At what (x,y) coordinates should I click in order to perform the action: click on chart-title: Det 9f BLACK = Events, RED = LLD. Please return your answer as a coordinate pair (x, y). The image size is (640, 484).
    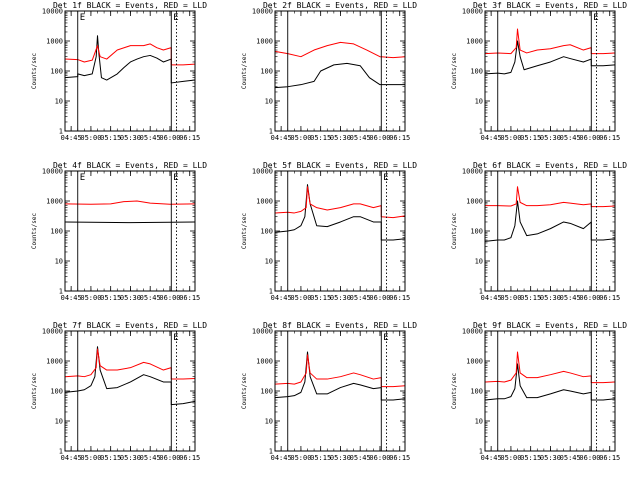
    Looking at the image, I should click on (550, 325).